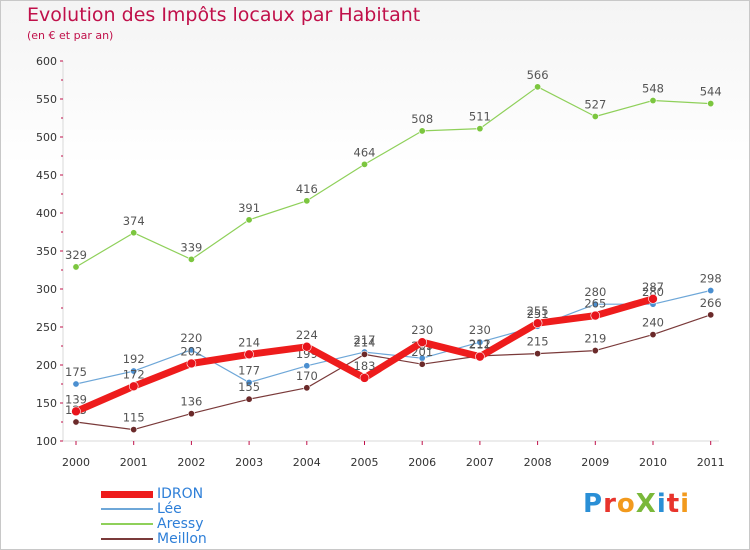 The image size is (750, 550). I want to click on y-tick-label: 250, so click(46, 327).